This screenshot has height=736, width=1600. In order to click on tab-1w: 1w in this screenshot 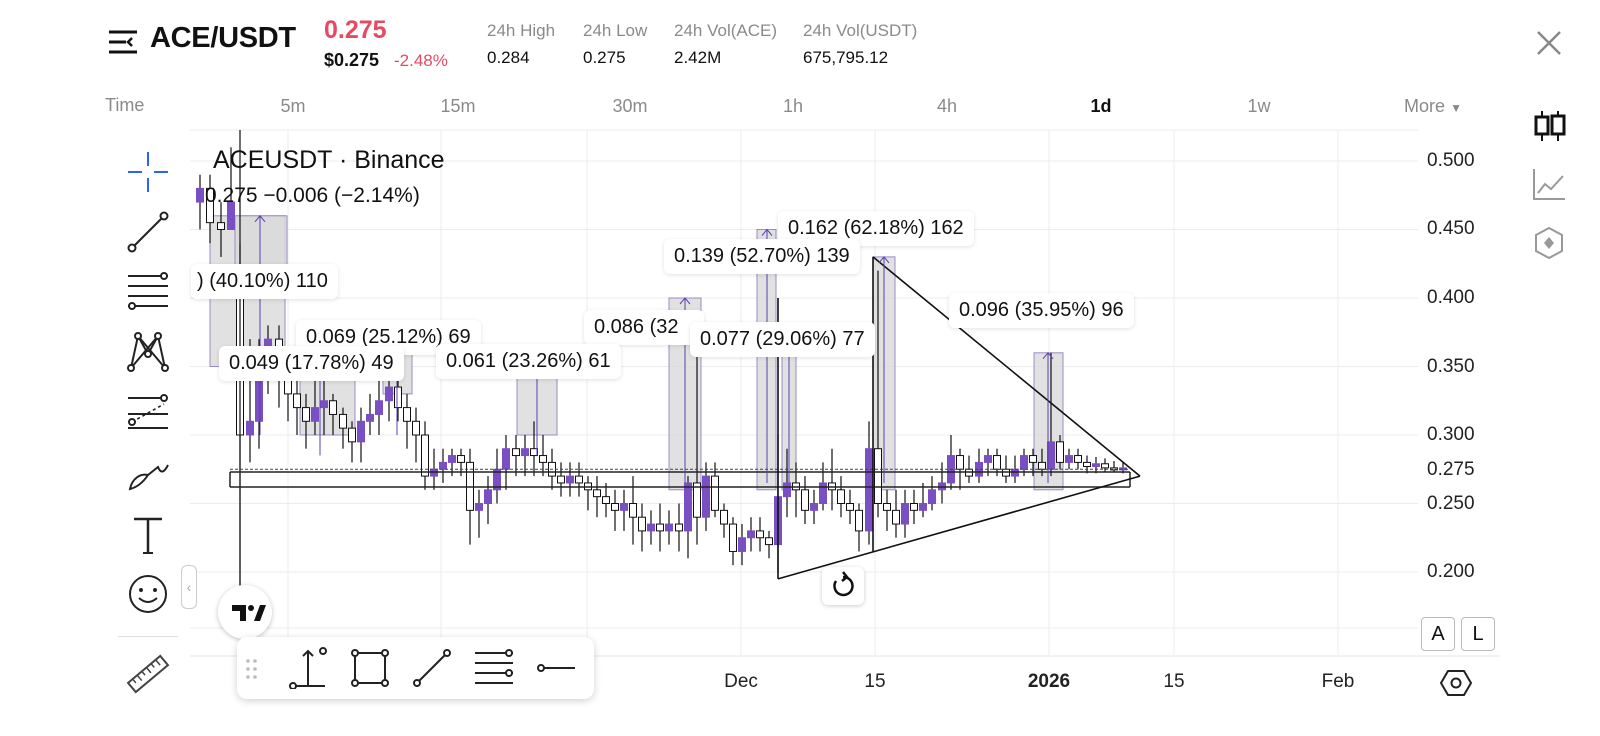, I will do `click(1259, 106)`.